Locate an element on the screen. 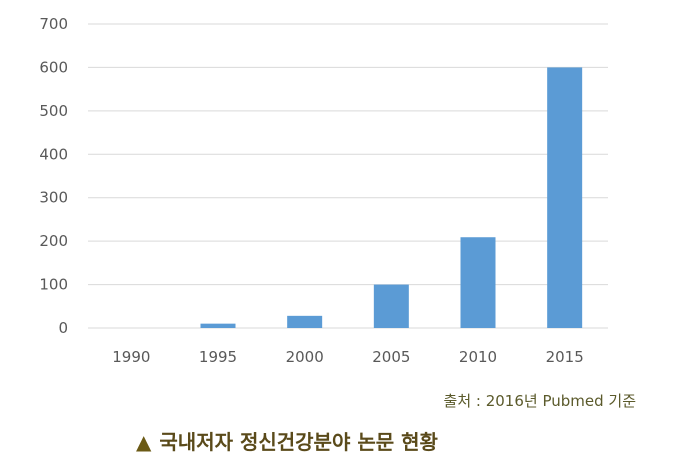  chart-caption: ▲ 국내저자 정신건강분야 논문 현황 is located at coordinates (287, 440).